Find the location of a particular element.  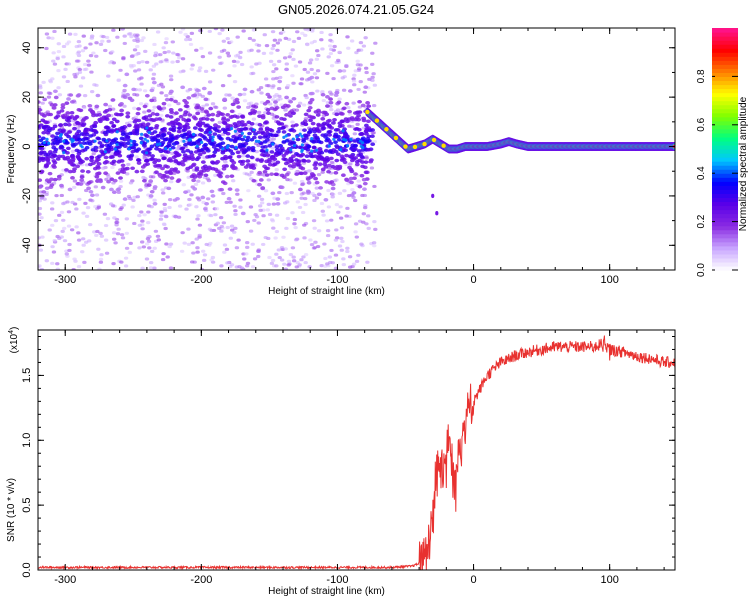

spec-ridge-dot is located at coordinates (386, 129).